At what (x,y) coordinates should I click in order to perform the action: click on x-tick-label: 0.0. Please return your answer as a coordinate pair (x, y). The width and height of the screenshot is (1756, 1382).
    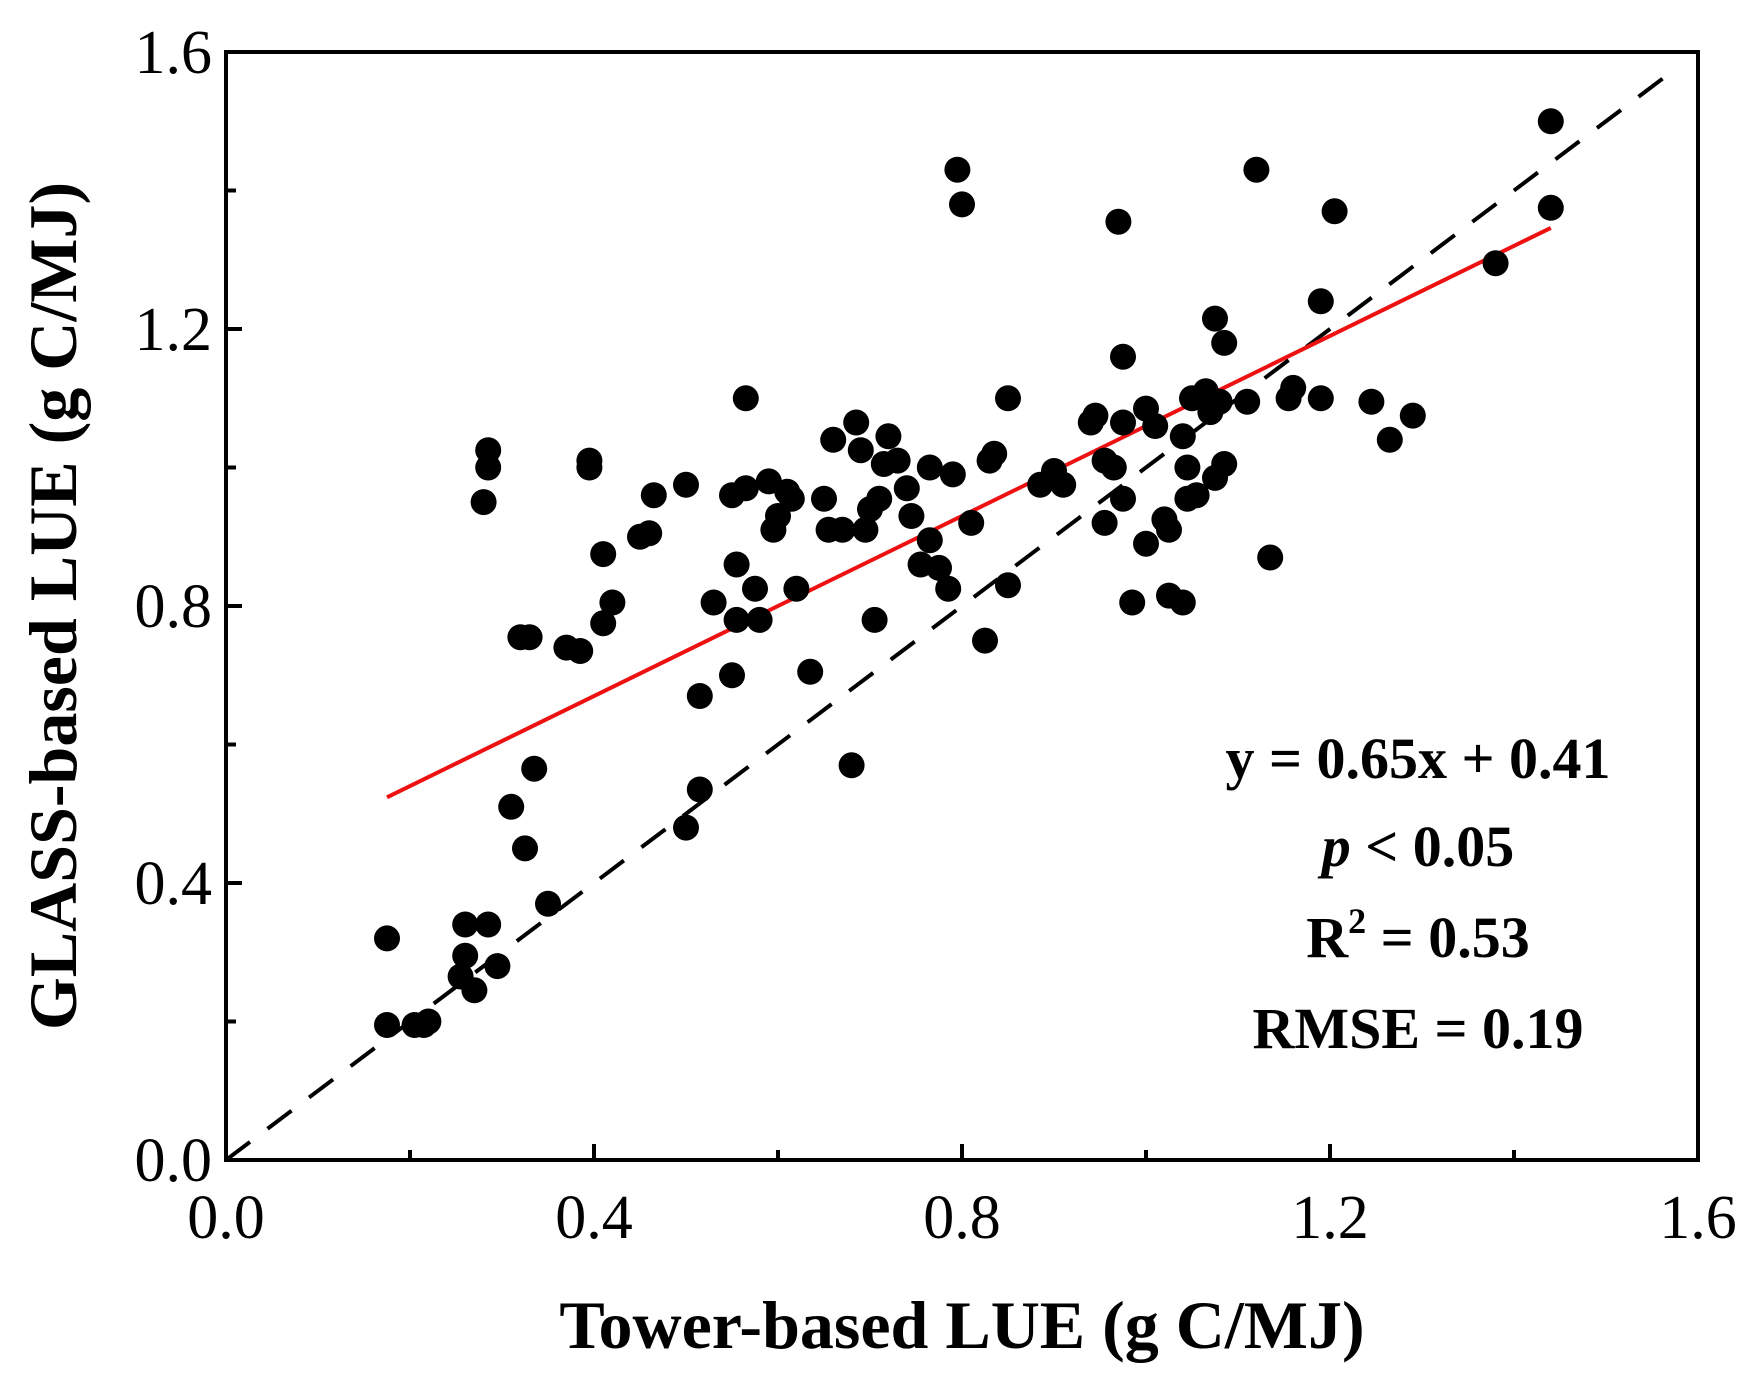
    Looking at the image, I should click on (226, 1218).